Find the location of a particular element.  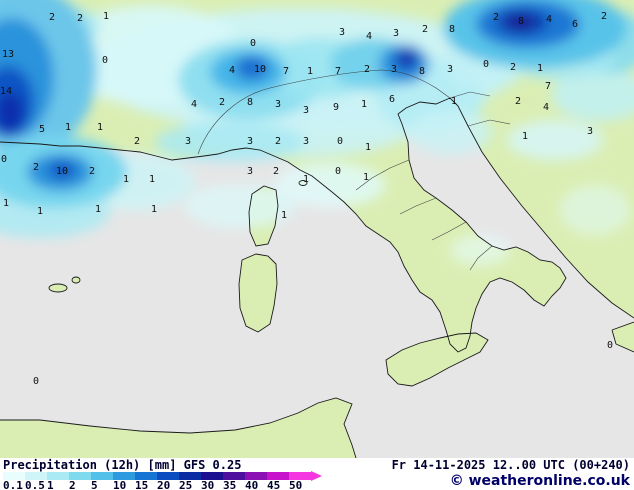

legend-tick-label: 50 is located at coordinates (296, 484).